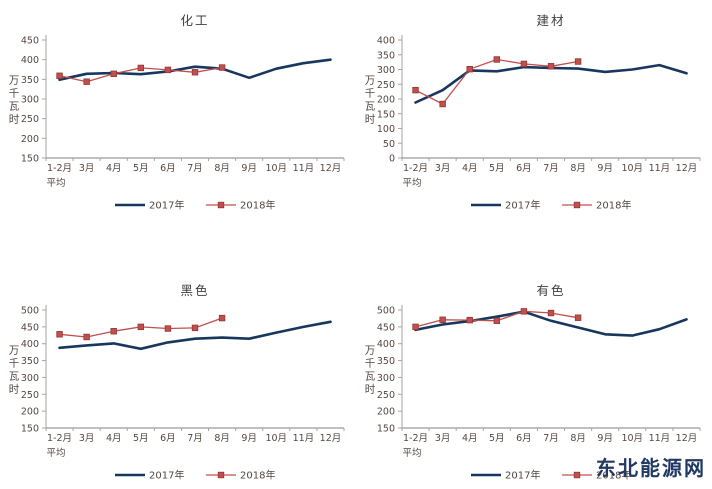 This screenshot has width=712, height=489. What do you see at coordinates (195, 205) in the screenshot?
I see `legend: 2017年 2018年` at bounding box center [195, 205].